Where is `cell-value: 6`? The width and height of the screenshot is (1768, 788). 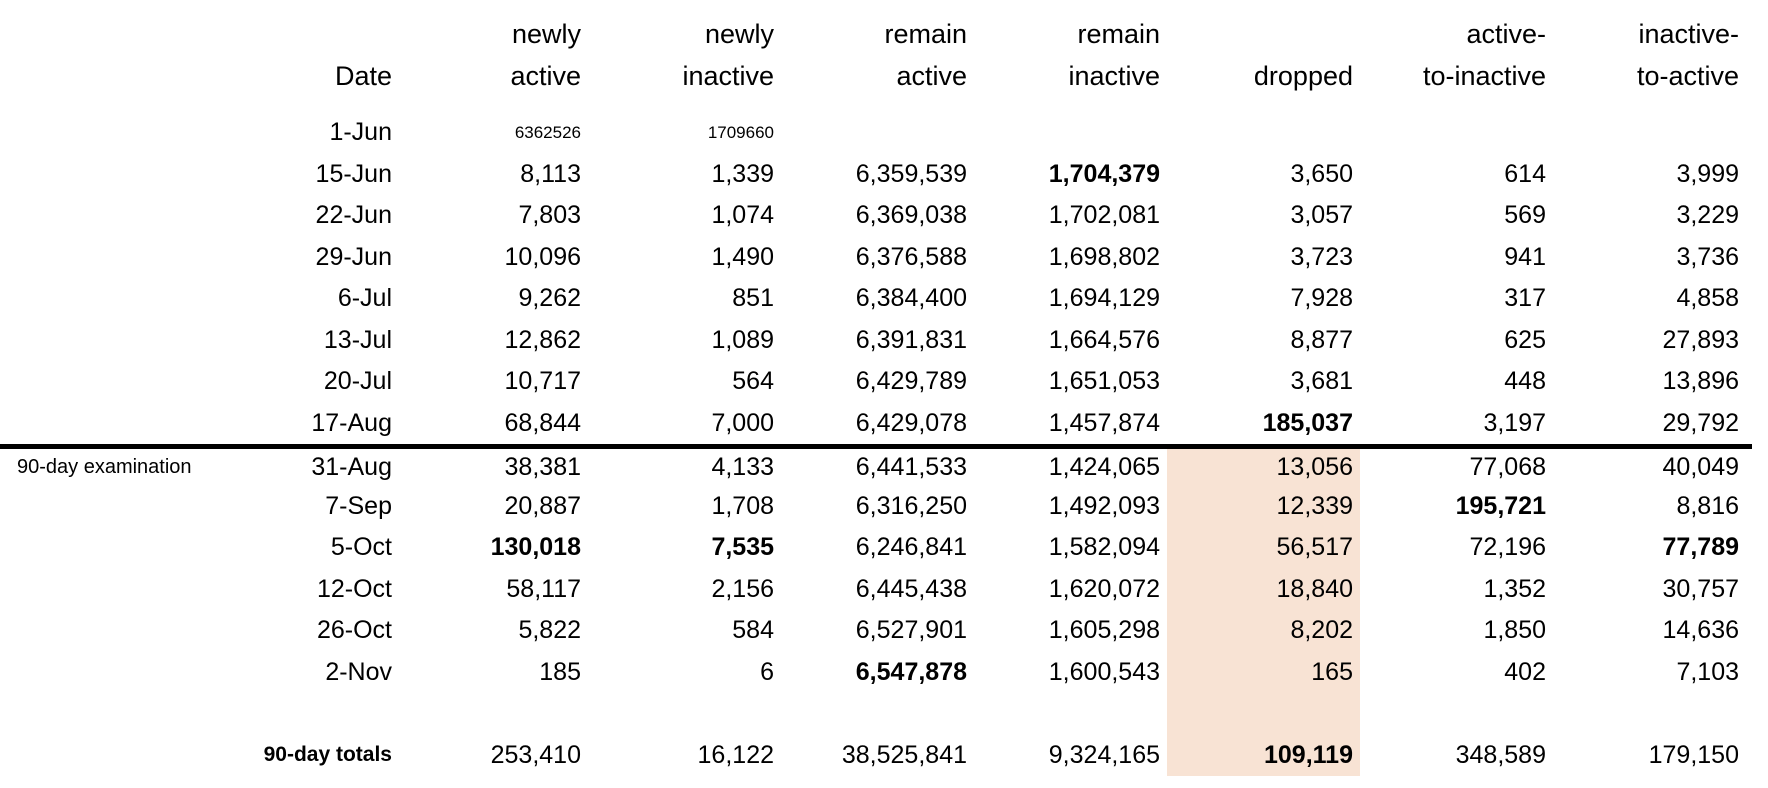 cell-value: 6 is located at coordinates (767, 671).